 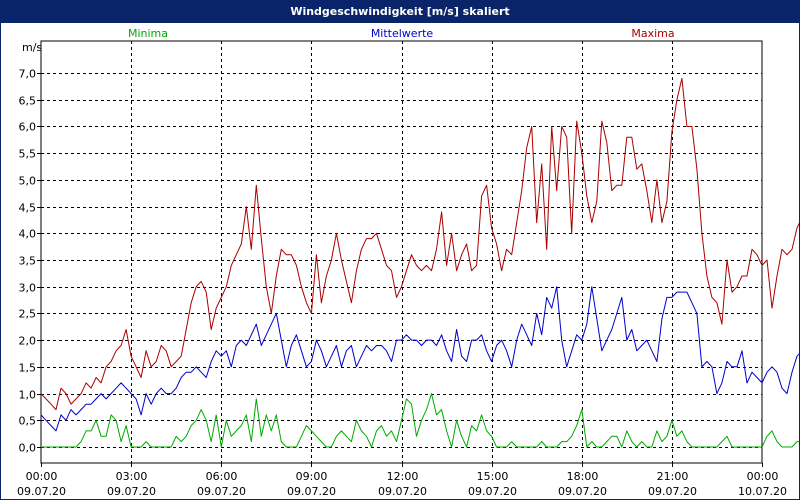 I want to click on x-tick-date: 10.07.20, so click(x=762, y=491).